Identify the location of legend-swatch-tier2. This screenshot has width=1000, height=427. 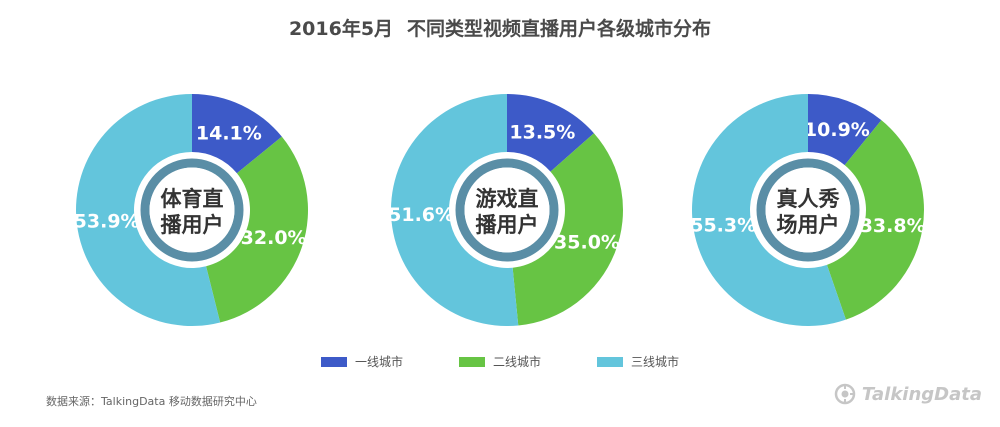
(471, 361).